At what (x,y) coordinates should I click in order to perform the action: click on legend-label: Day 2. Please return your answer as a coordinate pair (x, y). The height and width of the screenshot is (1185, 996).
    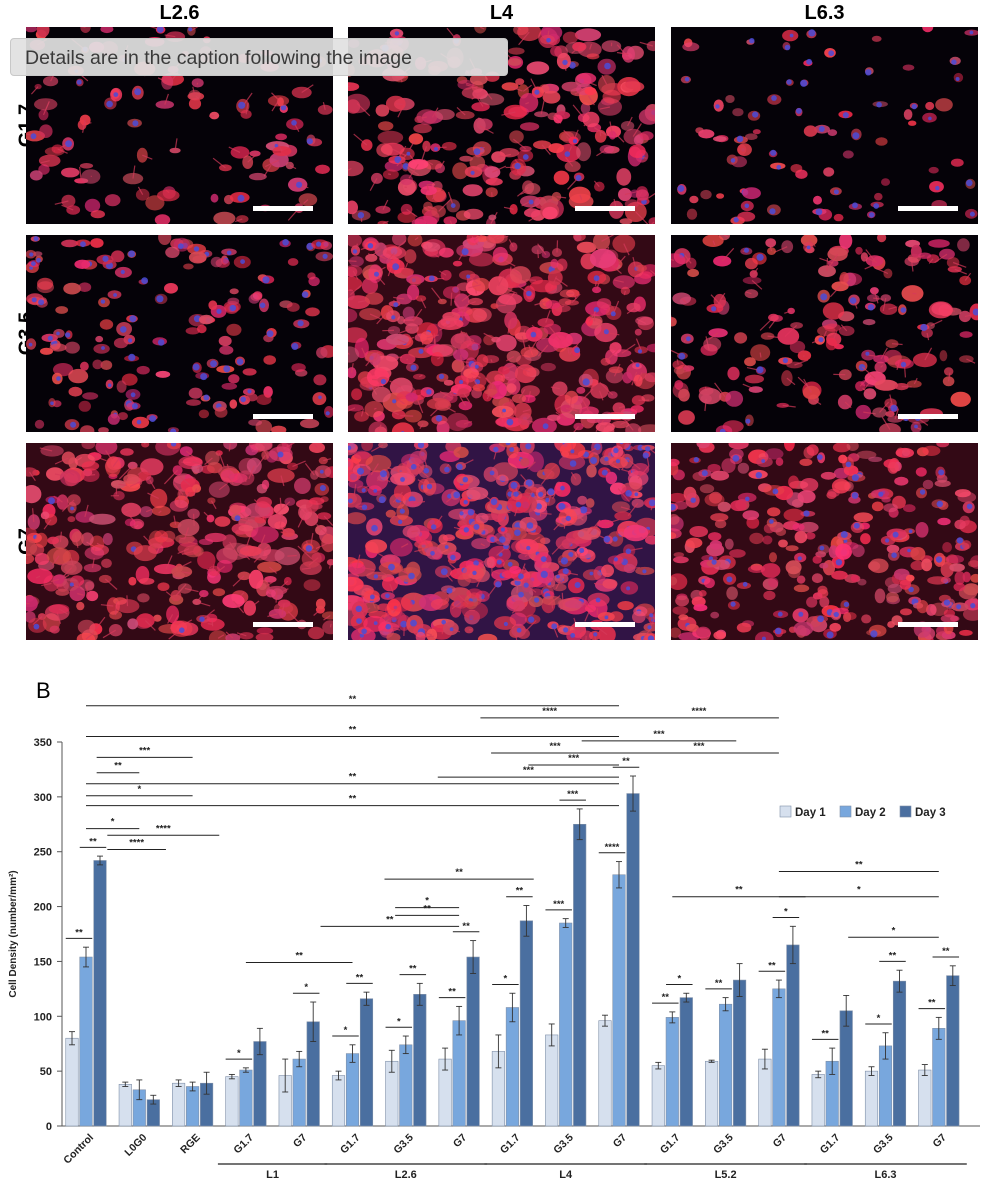
    Looking at the image, I should click on (870, 813).